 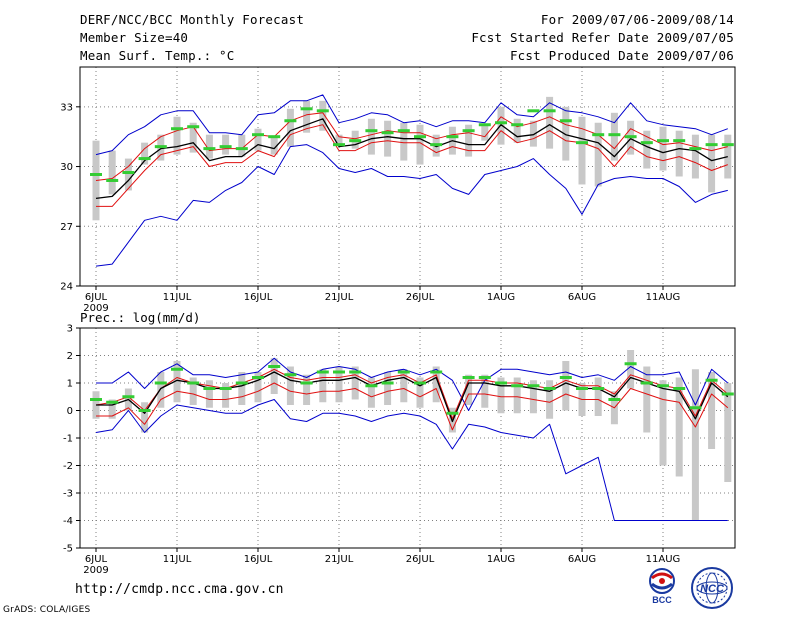 I want to click on forecast-produced-date: Fcst Produced Date 2009/07/06, so click(x=621, y=55).